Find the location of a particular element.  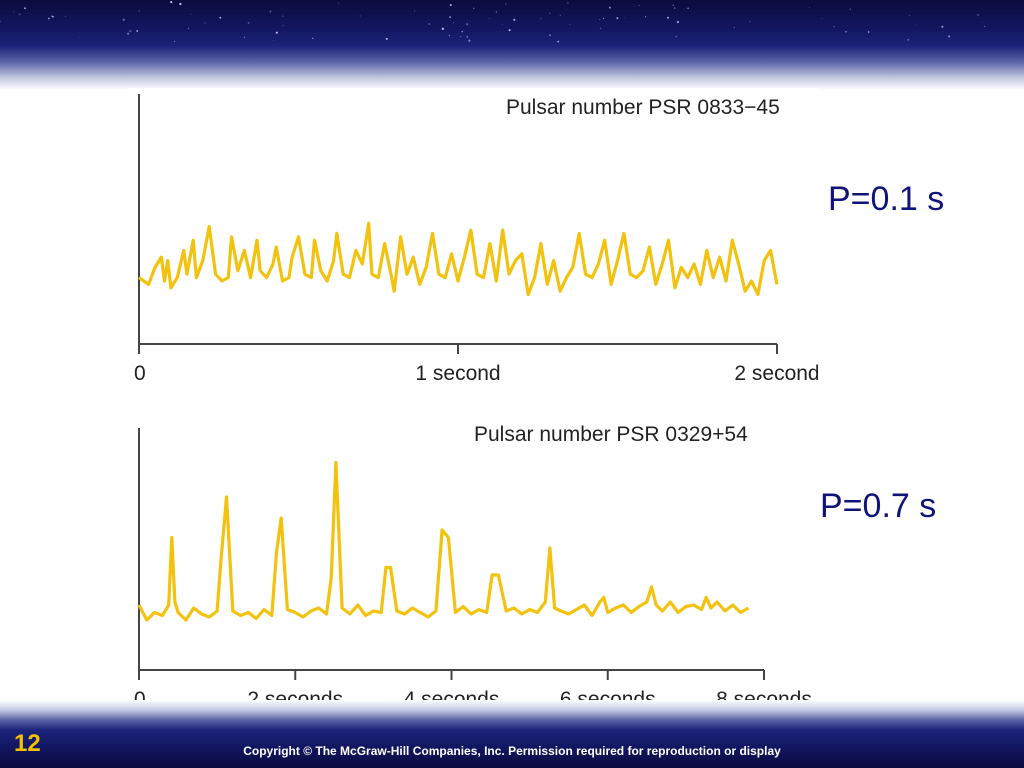

period-label-top: P=0.1 s is located at coordinates (886, 199).